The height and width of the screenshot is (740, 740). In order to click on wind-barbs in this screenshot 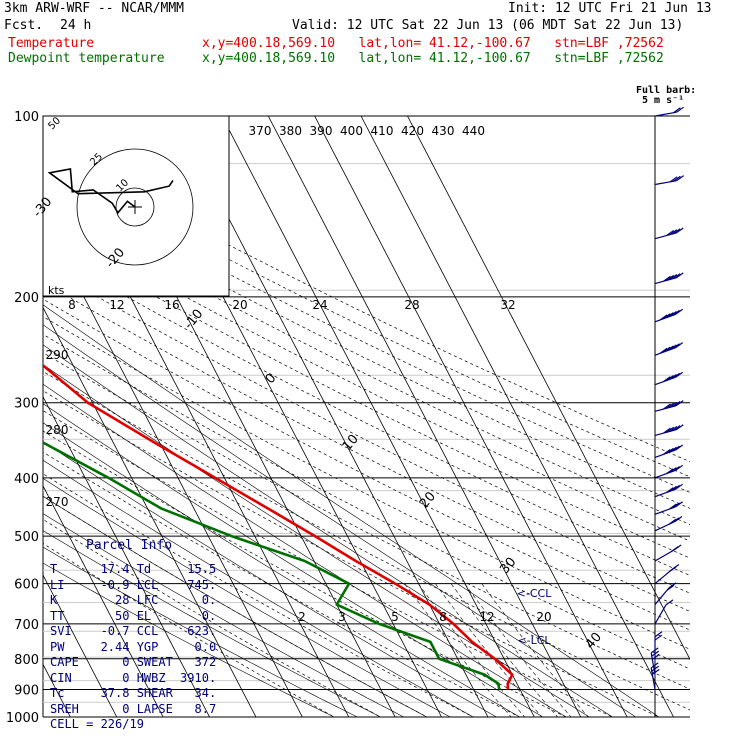, I will do `click(667, 411)`.